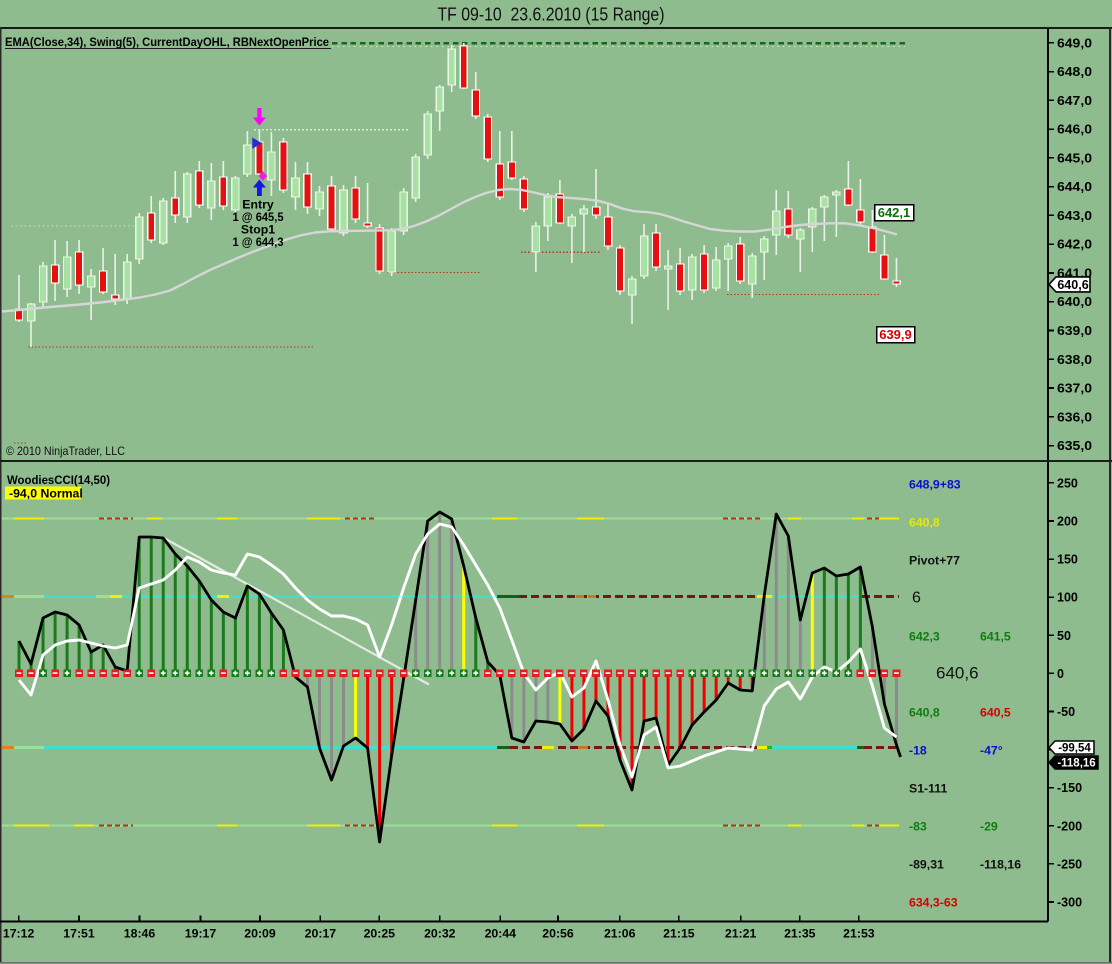 Image resolution: width=1112 pixels, height=964 pixels. Describe the element at coordinates (918, 827) in the screenshot. I see `svg-text: -83` at that location.